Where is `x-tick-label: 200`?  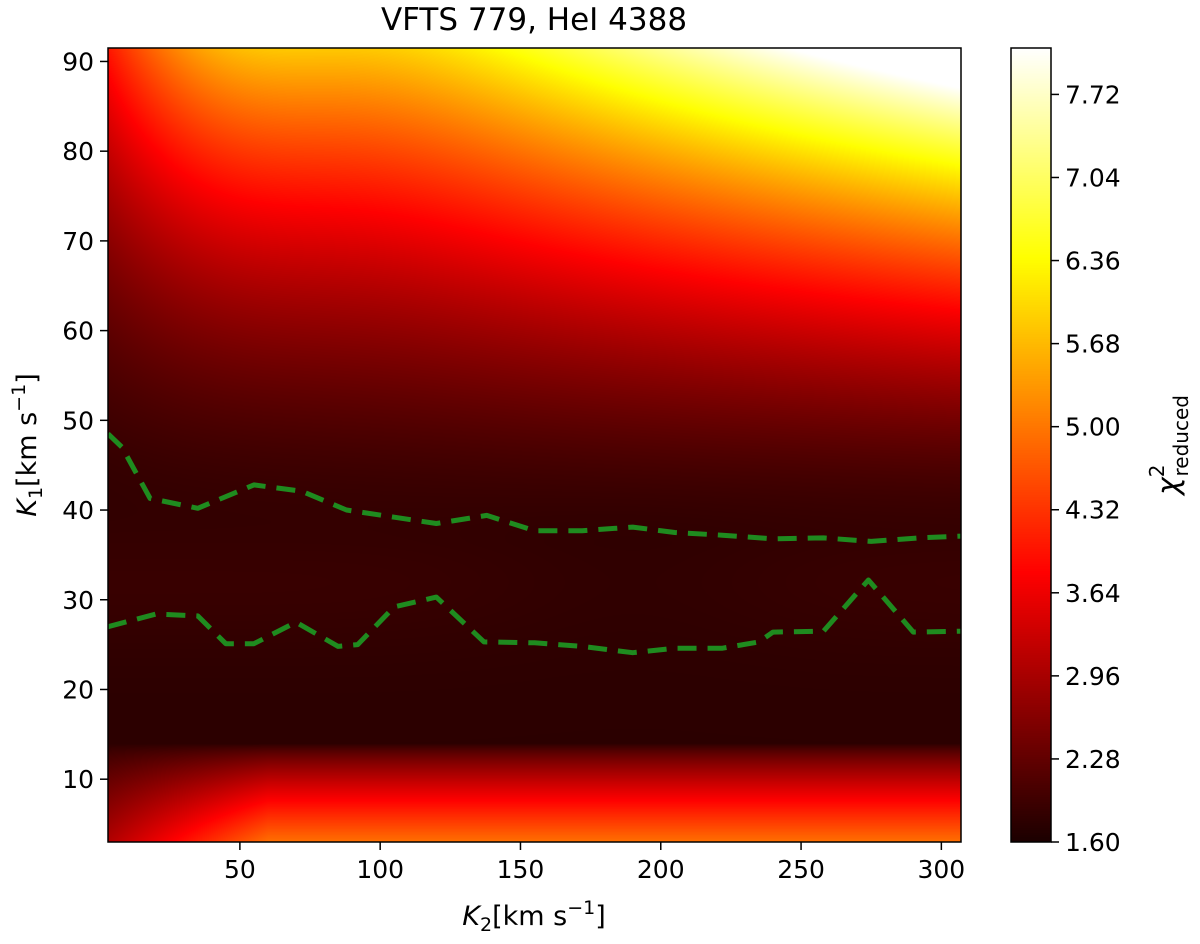 x-tick-label: 200 is located at coordinates (661, 869).